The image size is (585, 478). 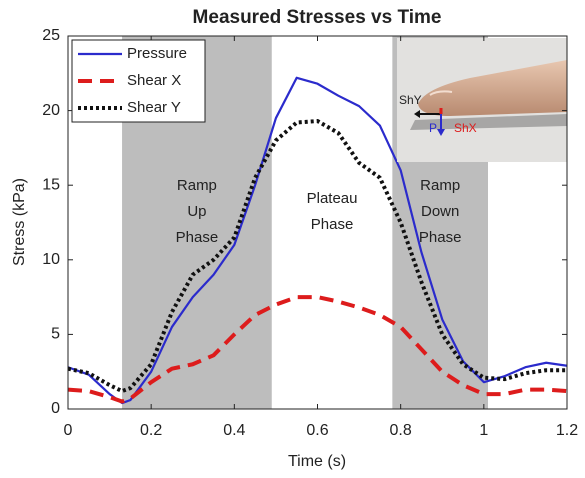 What do you see at coordinates (440, 211) in the screenshot?
I see `phase-label: Down` at bounding box center [440, 211].